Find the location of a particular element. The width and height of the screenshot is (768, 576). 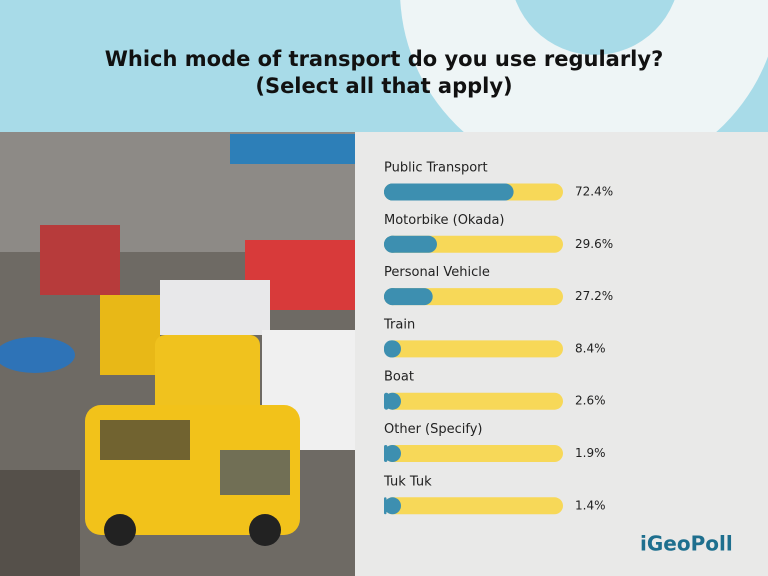

value-label: 29.6% is located at coordinates (594, 244).